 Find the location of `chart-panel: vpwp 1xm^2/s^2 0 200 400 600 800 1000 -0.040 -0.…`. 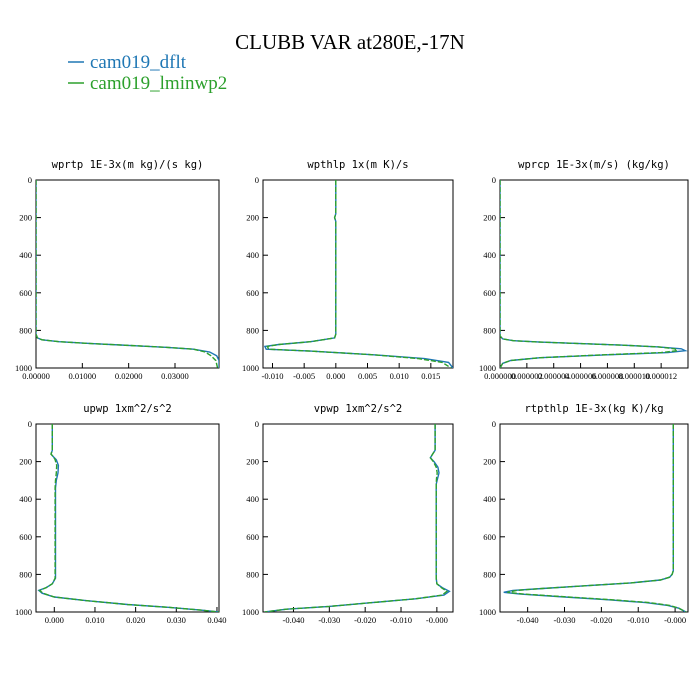

chart-panel: vpwp 1xm^2/s^2 0 200 400 600 800 1000 -0.040 -0.… is located at coordinates (348, 514).